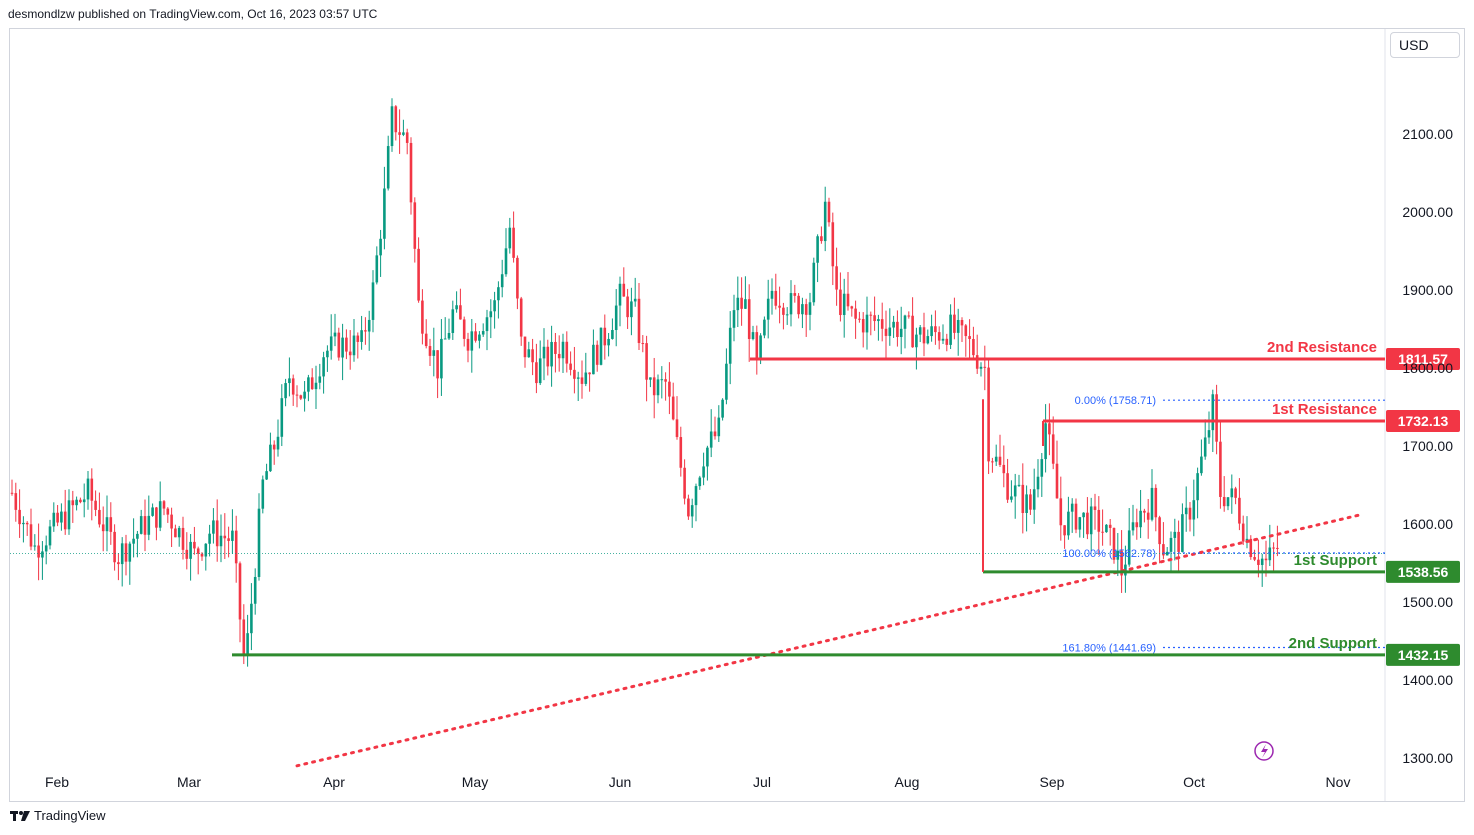 The image size is (1474, 835). I want to click on replay-icon, so click(1264, 751).